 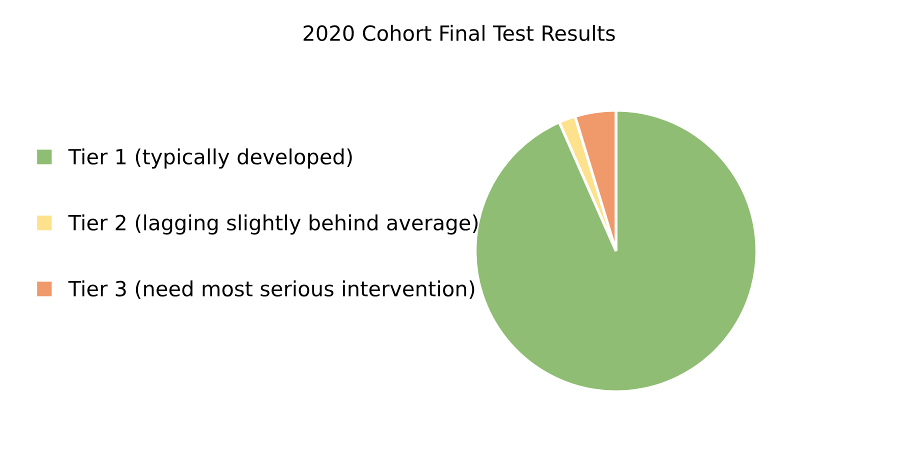 I want to click on legend-label: Tier 2 (lagging slightly behind average), so click(x=273, y=224).